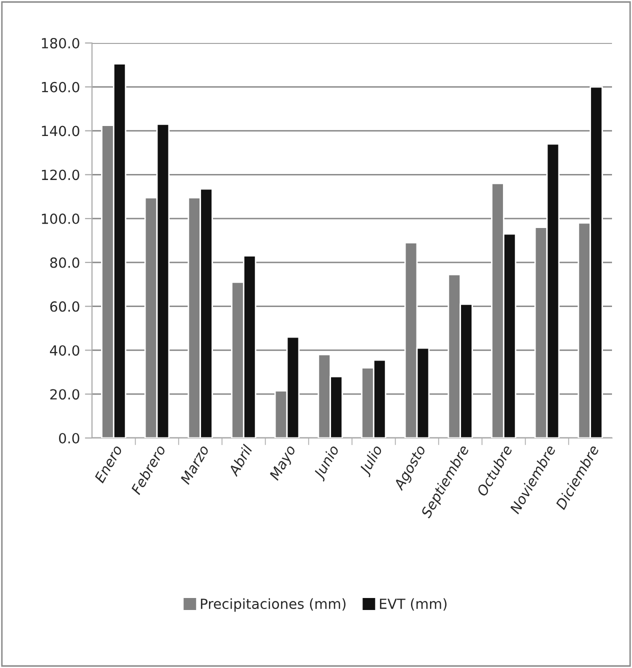 The width and height of the screenshot is (632, 668). I want to click on legend-label: EVT (mm), so click(413, 604).